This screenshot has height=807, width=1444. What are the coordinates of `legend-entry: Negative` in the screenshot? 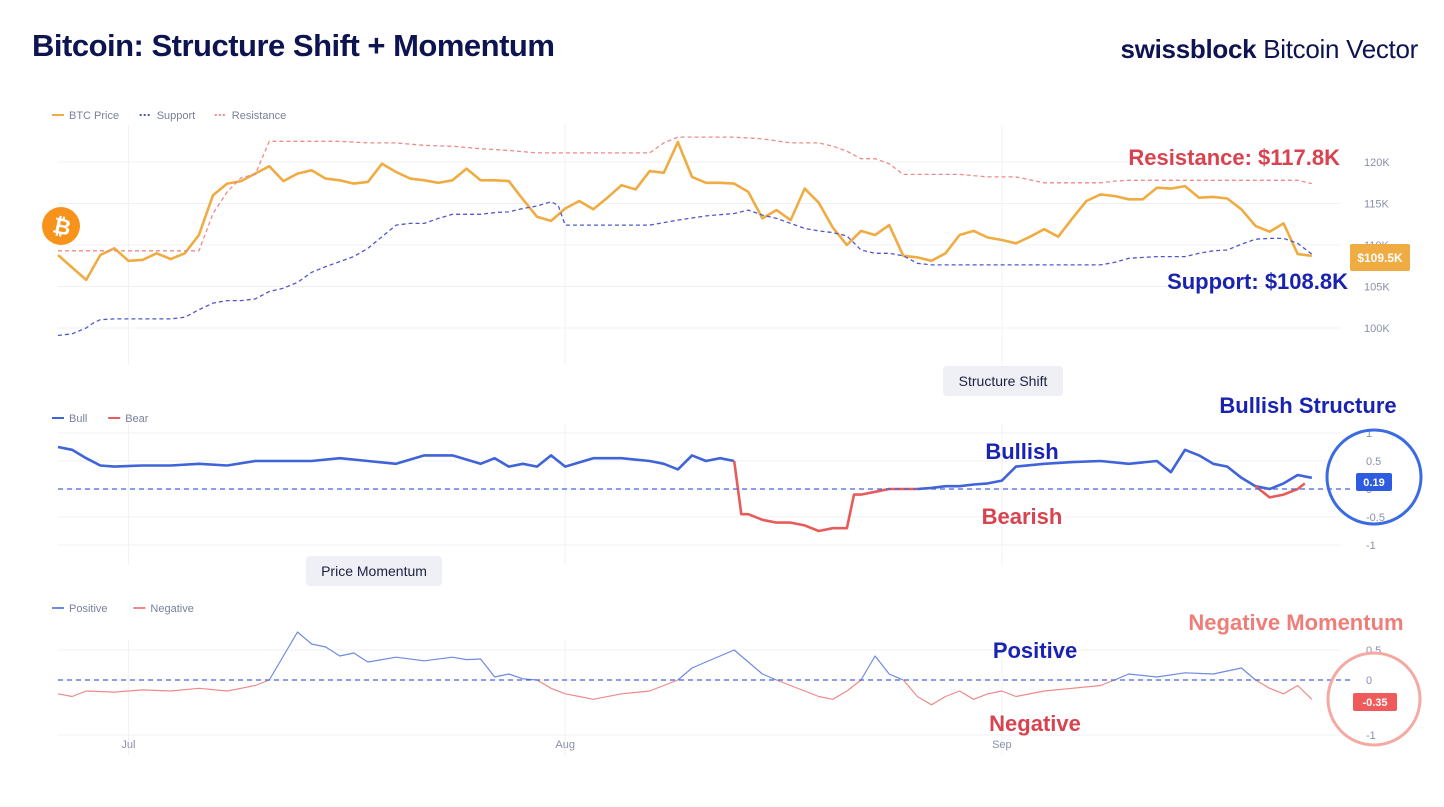 It's located at (171, 609).